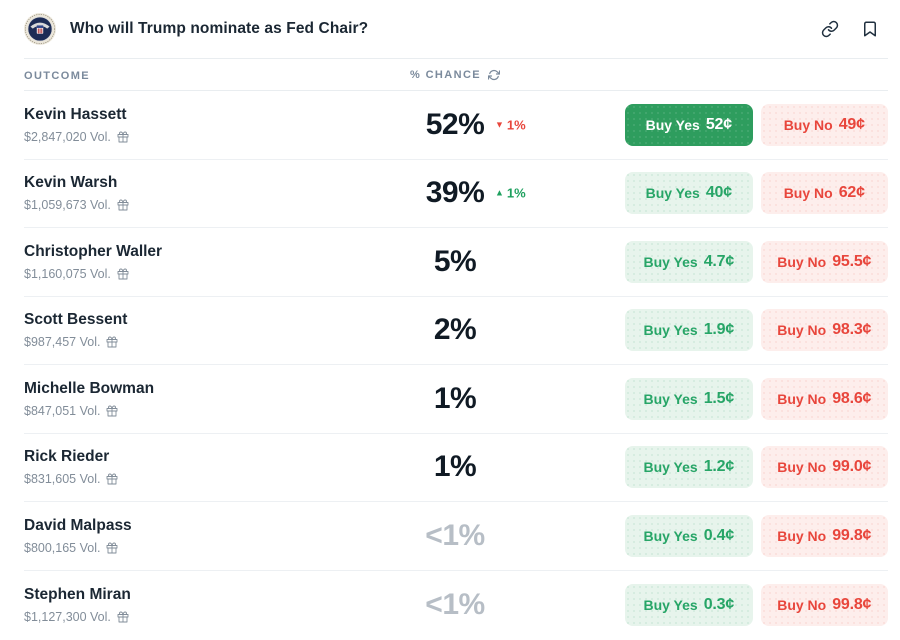  I want to click on outcome-volume: $847,051 Vol., so click(62, 410).